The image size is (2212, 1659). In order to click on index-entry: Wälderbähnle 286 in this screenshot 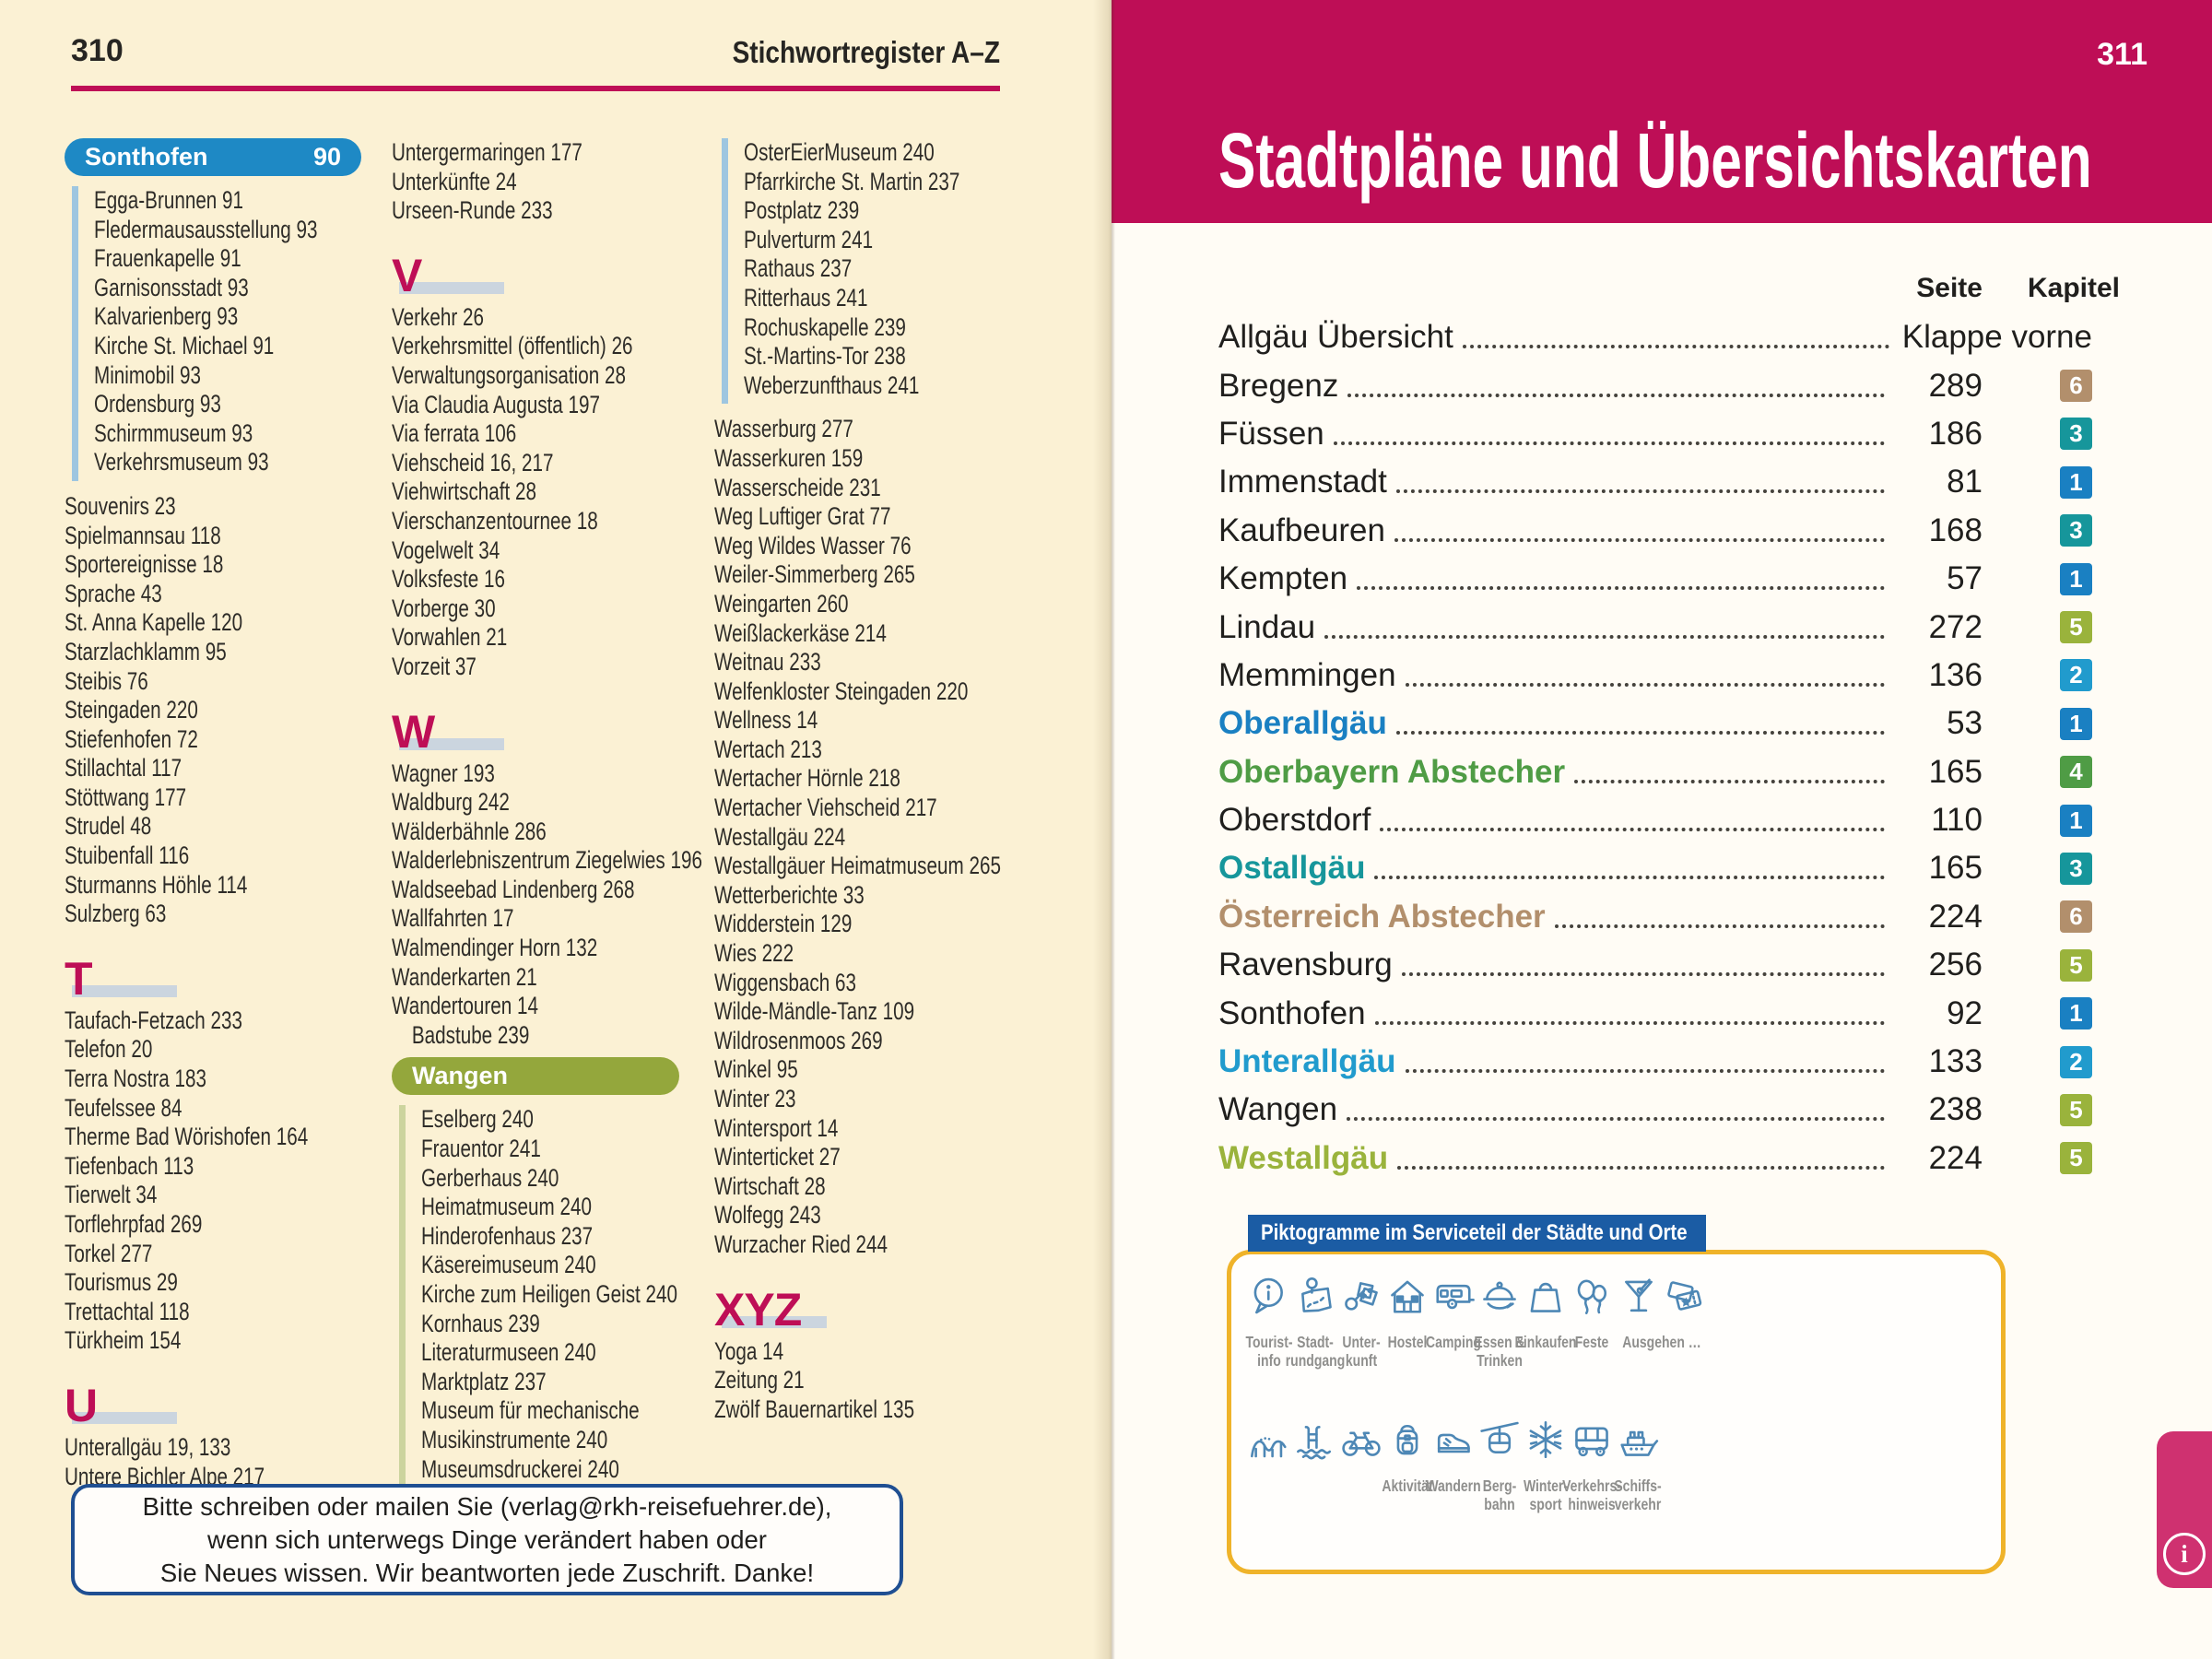, I will do `click(469, 831)`.